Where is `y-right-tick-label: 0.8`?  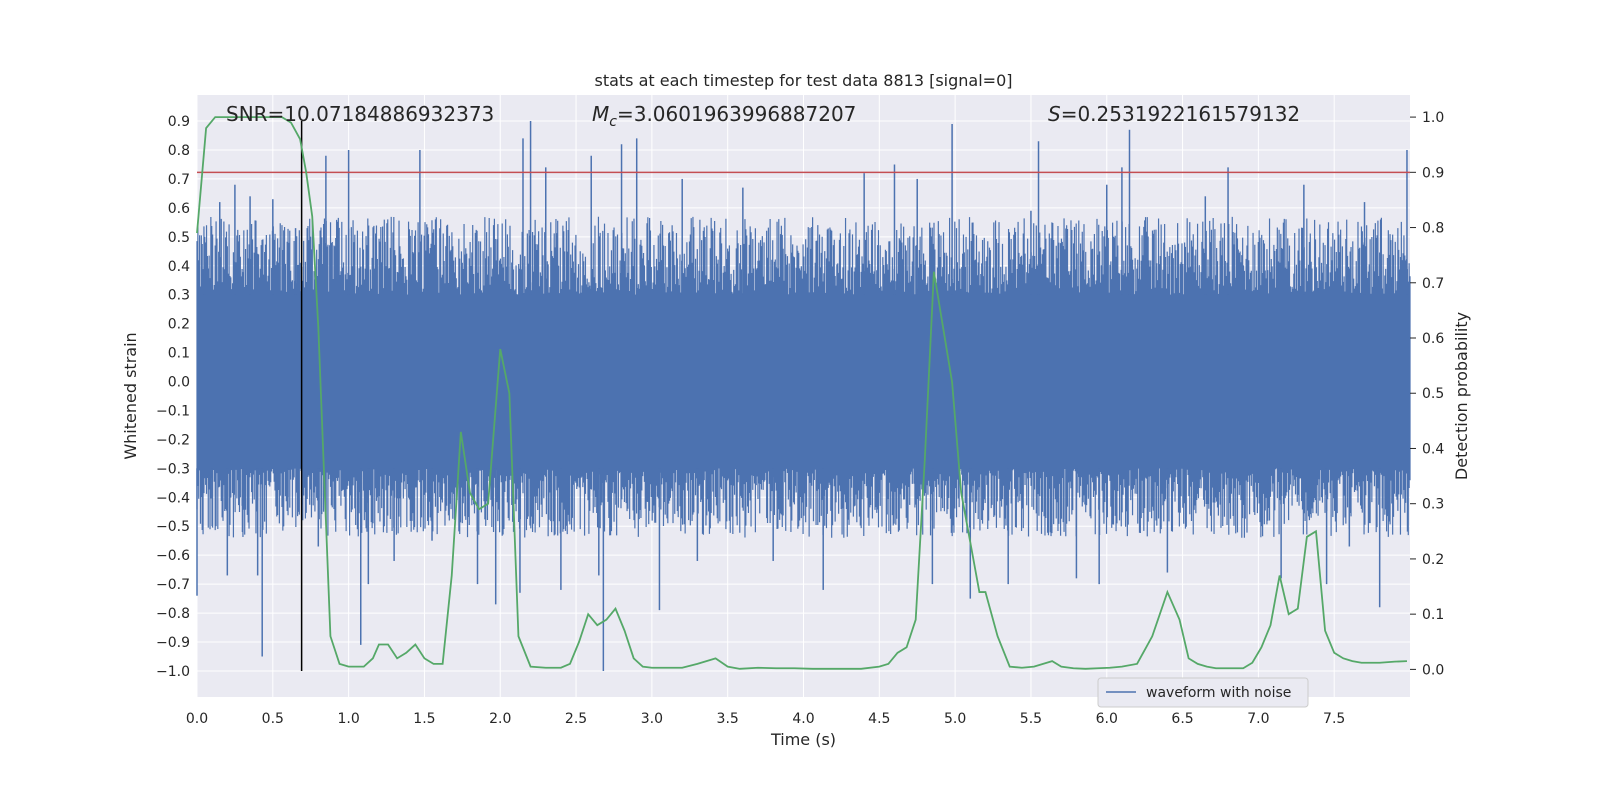 y-right-tick-label: 0.8 is located at coordinates (1433, 229).